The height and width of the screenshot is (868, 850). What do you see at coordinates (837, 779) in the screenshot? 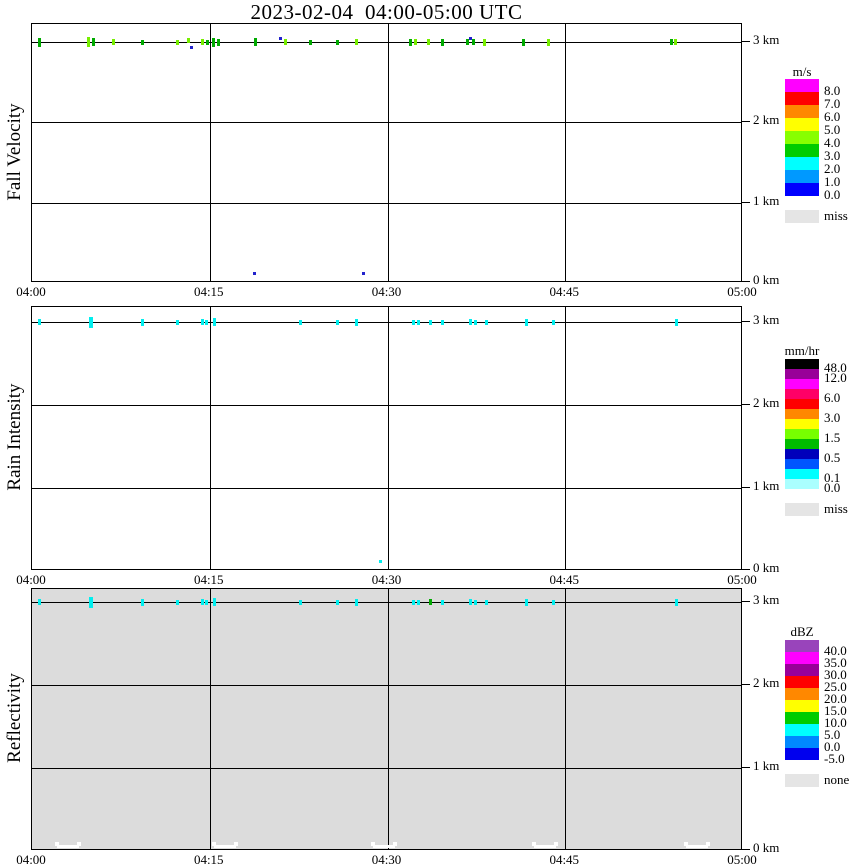
I see `legend-miss-label: none` at bounding box center [837, 779].